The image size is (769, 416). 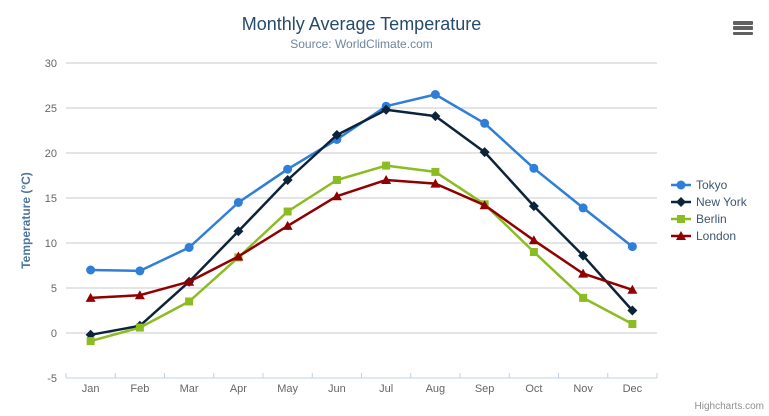 I want to click on legend-item-new-york: New York, so click(x=709, y=201).